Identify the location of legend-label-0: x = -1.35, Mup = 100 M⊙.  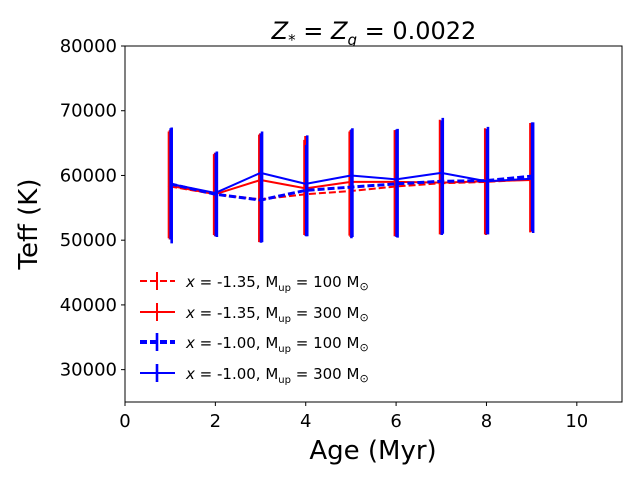
(277, 283).